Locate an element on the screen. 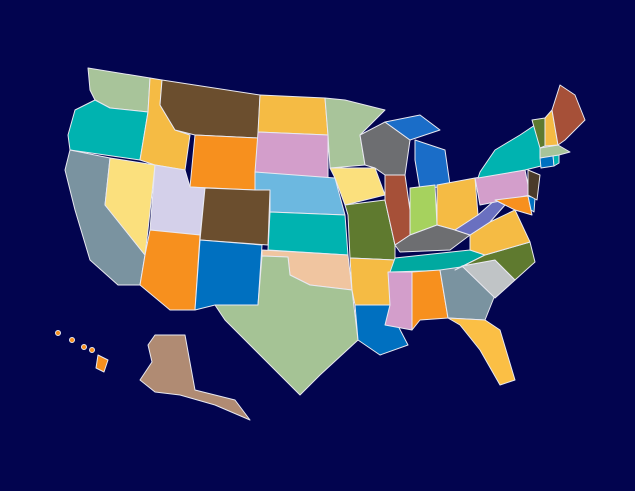  north-dakota is located at coordinates (293, 115).